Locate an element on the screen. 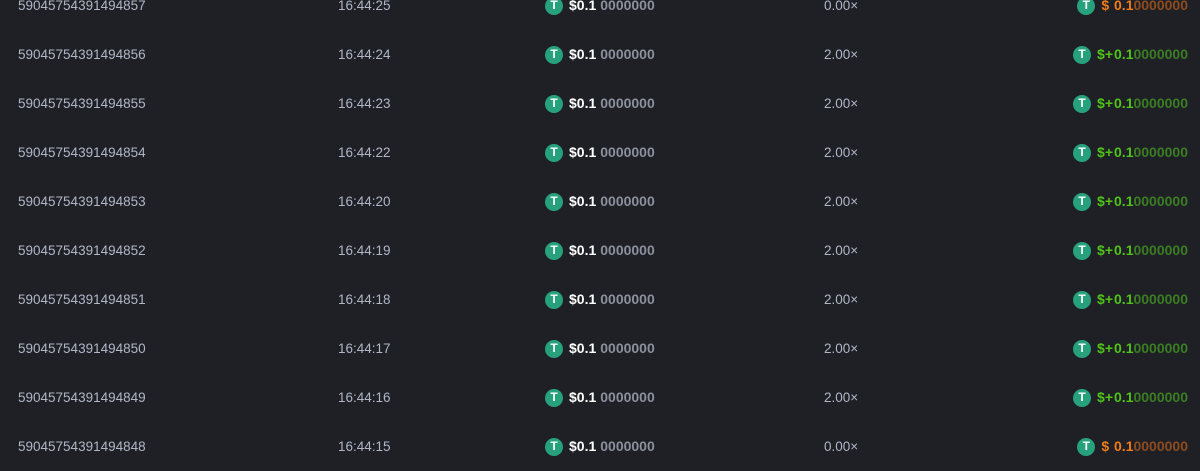  bet-id: 59045754391494856 is located at coordinates (82, 54).